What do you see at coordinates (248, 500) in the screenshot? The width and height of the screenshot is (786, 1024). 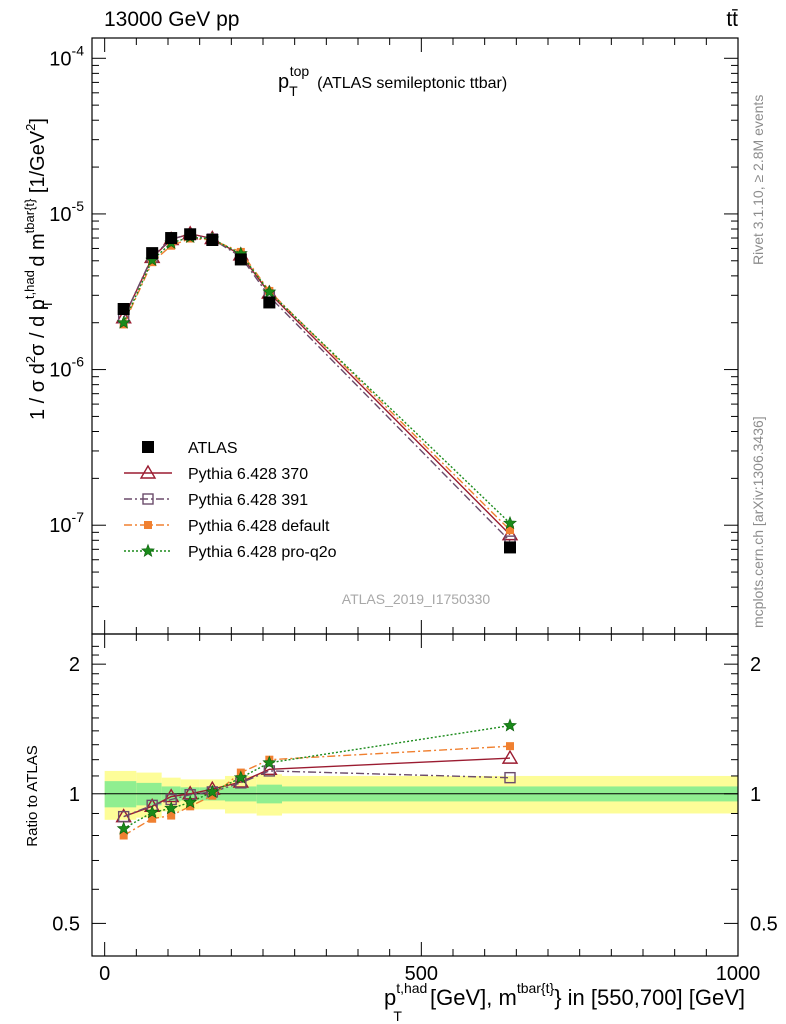 I see `legend-label-2: Pythia 6.428 391` at bounding box center [248, 500].